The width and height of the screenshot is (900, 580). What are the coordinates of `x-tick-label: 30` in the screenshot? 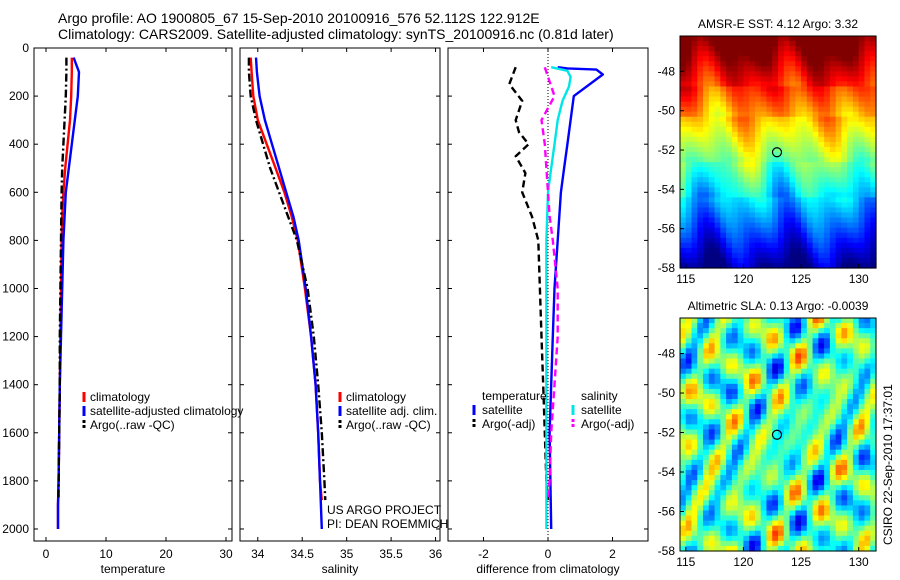 It's located at (226, 554).